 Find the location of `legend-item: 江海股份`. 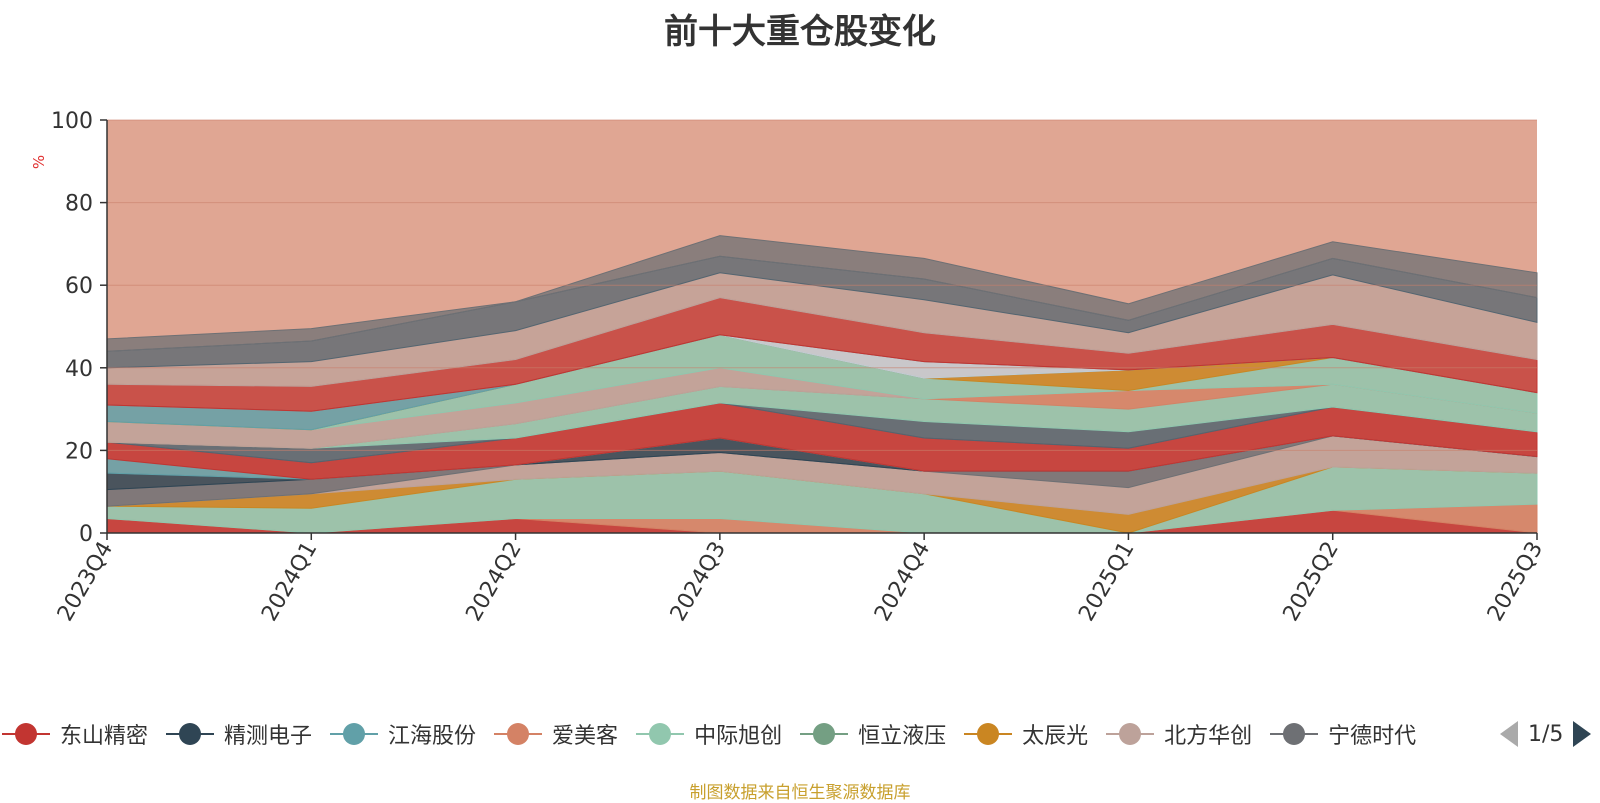

legend-item: 江海股份 is located at coordinates (402, 734).